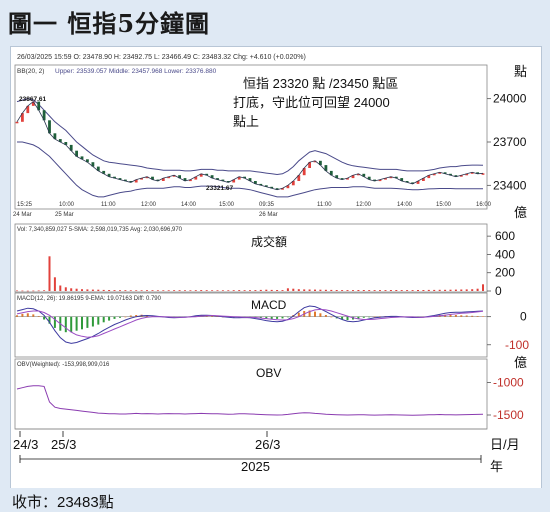 The width and height of the screenshot is (550, 512). I want to click on time-tick-label: 14:00, so click(189, 205).